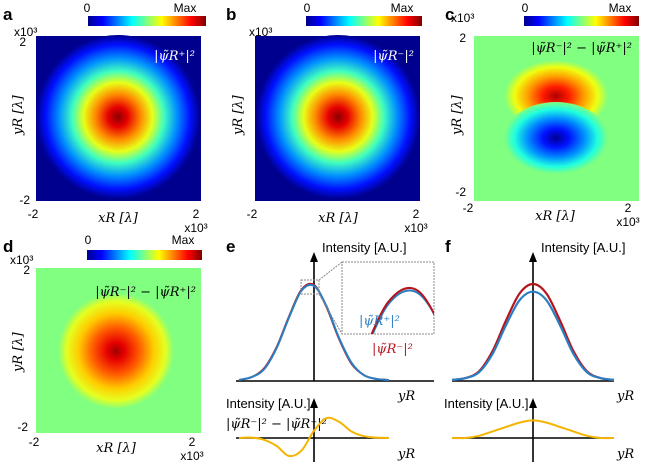 The image size is (649, 472). I want to click on panel-label: c, so click(449, 14).